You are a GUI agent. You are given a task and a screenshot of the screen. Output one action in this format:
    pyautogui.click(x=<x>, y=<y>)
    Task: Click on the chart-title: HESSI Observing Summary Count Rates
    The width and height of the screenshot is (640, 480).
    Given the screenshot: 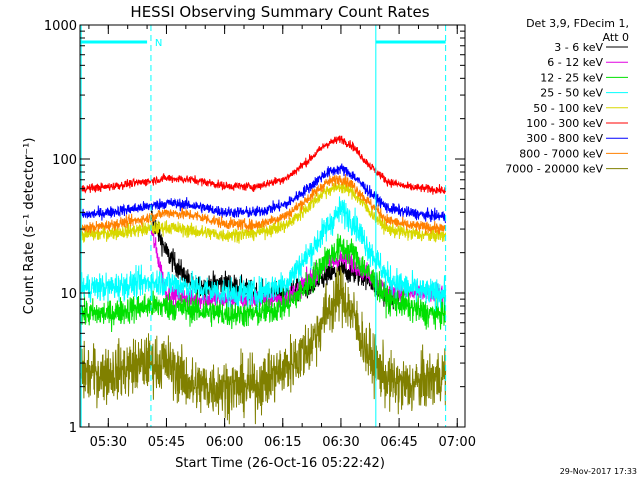 What is the action you would take?
    pyautogui.click(x=279, y=12)
    